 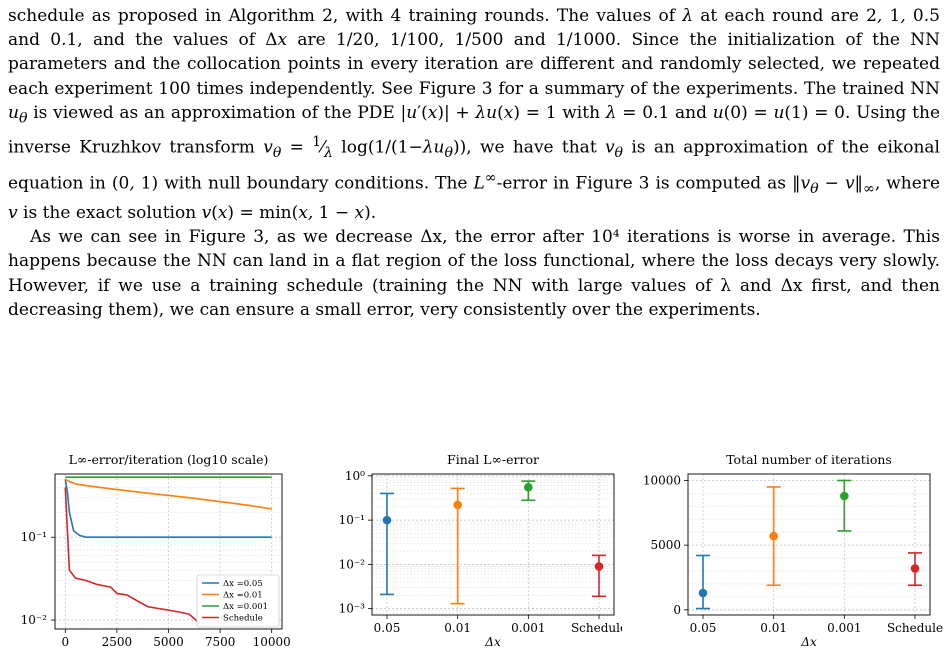 I want to click on legend-box, so click(x=238, y=601).